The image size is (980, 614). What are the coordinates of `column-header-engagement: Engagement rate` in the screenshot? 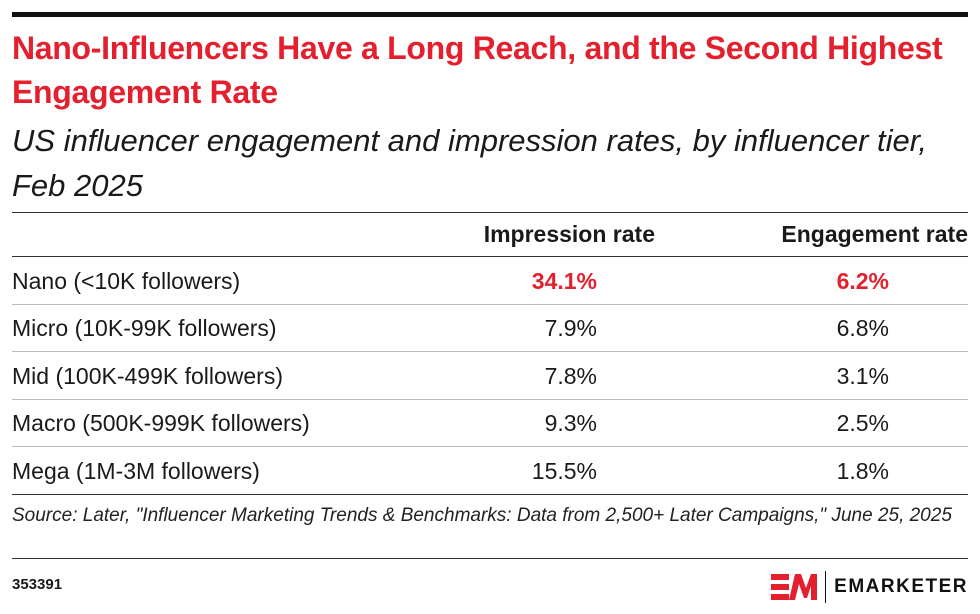 It's located at (874, 234).